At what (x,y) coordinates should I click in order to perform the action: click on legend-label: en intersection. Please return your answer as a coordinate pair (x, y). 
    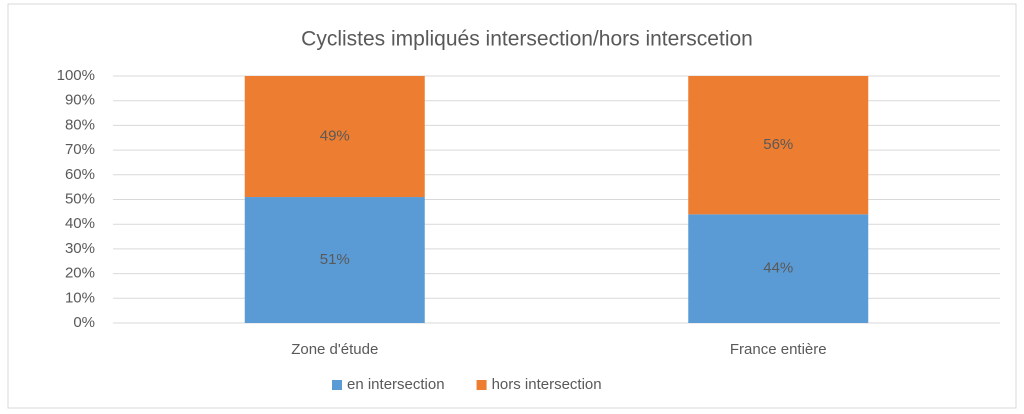
    Looking at the image, I should click on (396, 384).